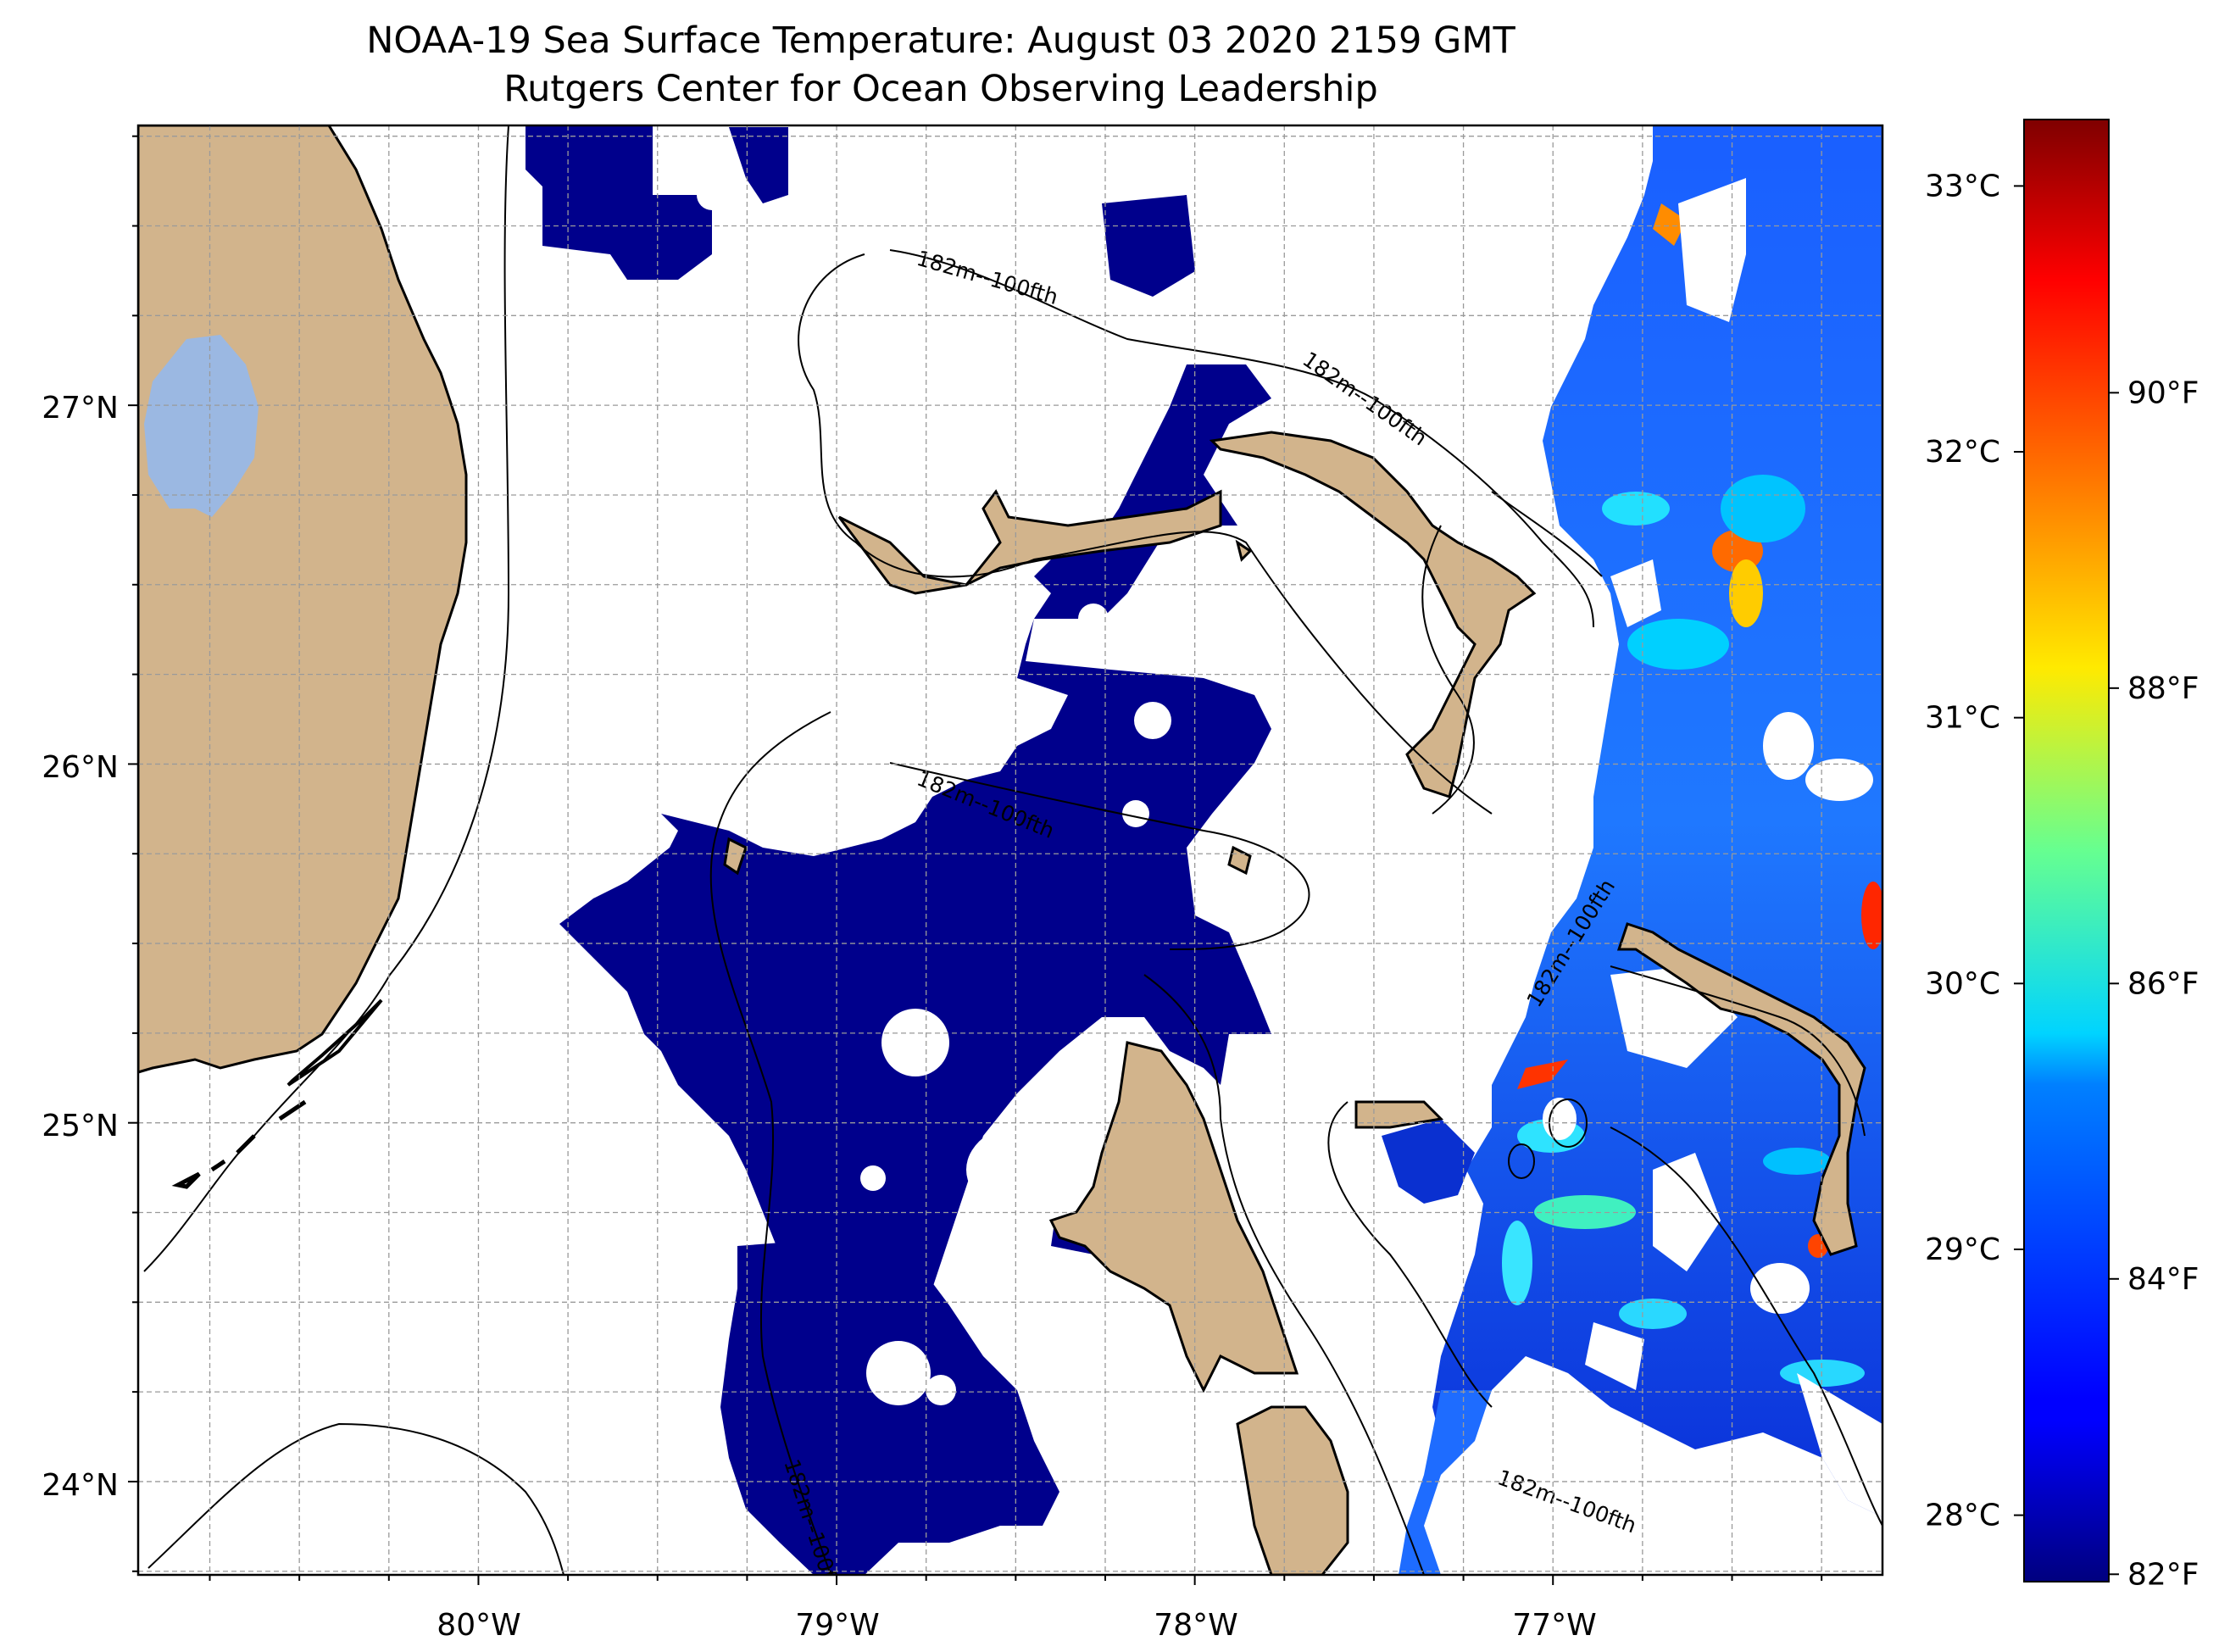  What do you see at coordinates (1195, 1625) in the screenshot?
I see `lon-tick-label-78w: 78°W` at bounding box center [1195, 1625].